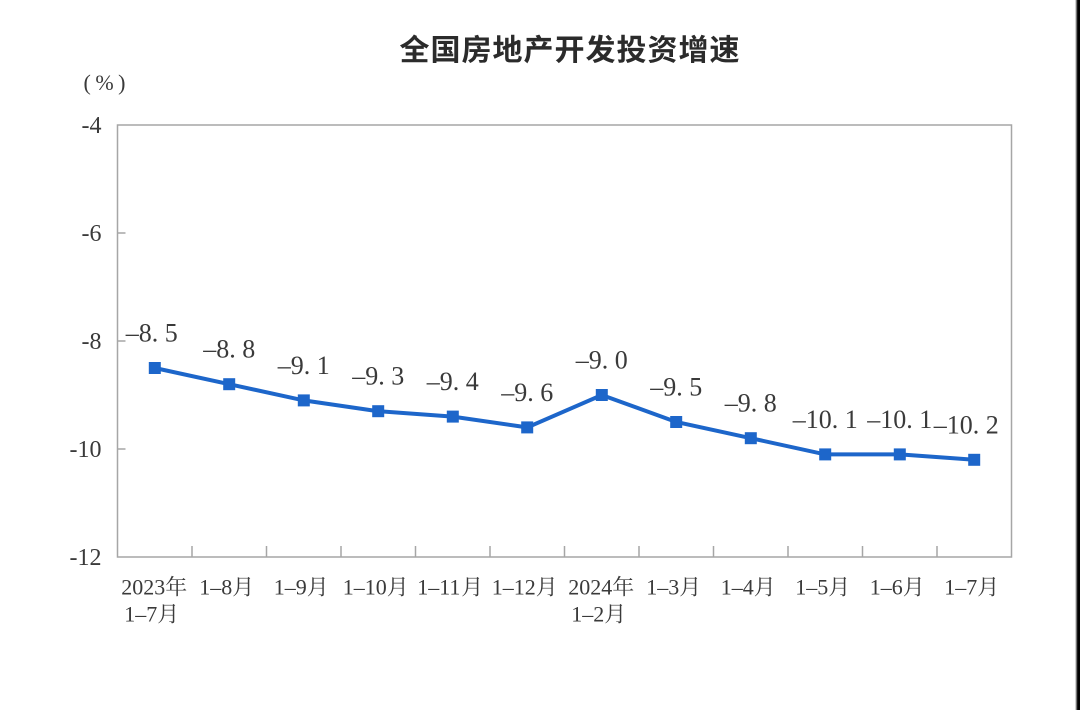 Image resolution: width=1080 pixels, height=710 pixels. I want to click on svg-text: -10, so click(86, 450).